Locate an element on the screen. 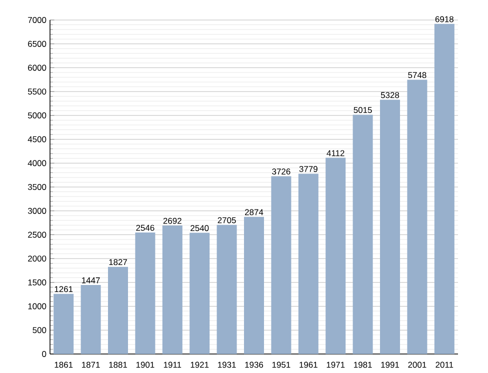 The image size is (488, 373). data-label: 5328 is located at coordinates (390, 95).